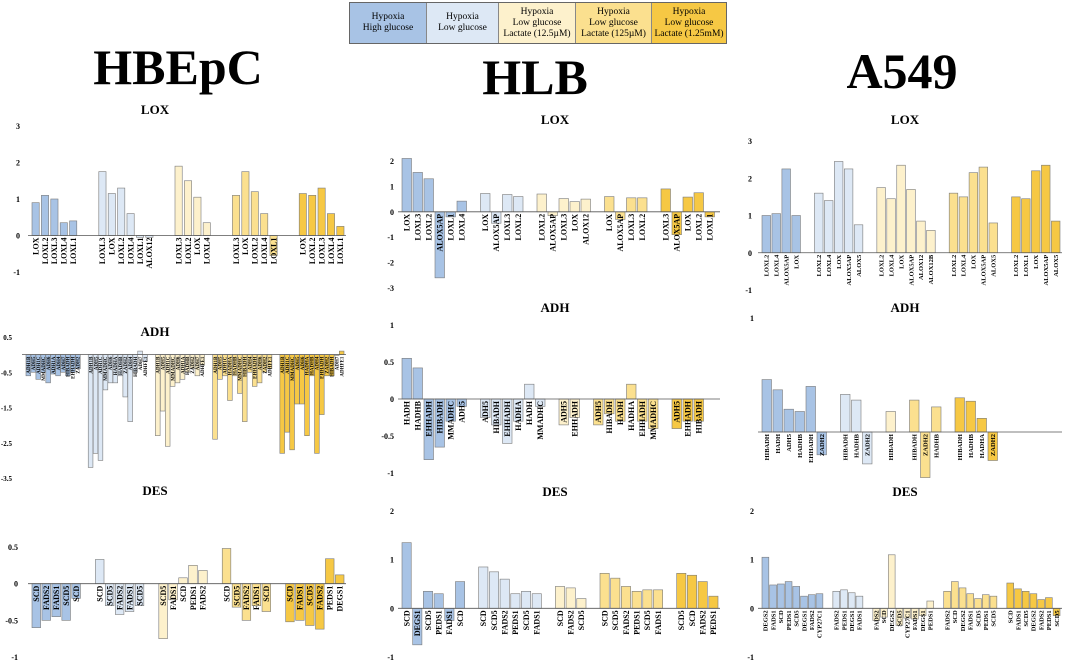 The height and width of the screenshot is (665, 1065). What do you see at coordinates (260, 363) in the screenshot?
I see `gene-label: ADH6` at bounding box center [260, 363].